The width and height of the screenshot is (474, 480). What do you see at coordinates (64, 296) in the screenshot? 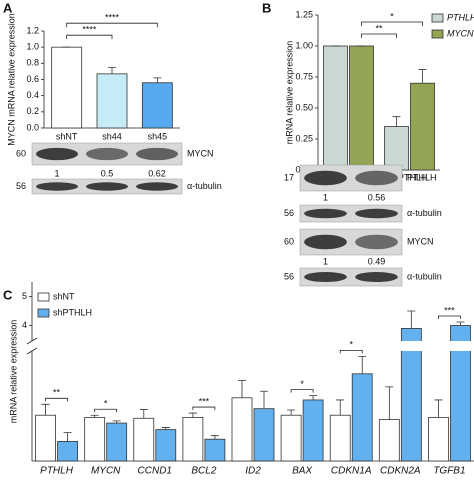
I see `legend-label: shNT` at bounding box center [64, 296].